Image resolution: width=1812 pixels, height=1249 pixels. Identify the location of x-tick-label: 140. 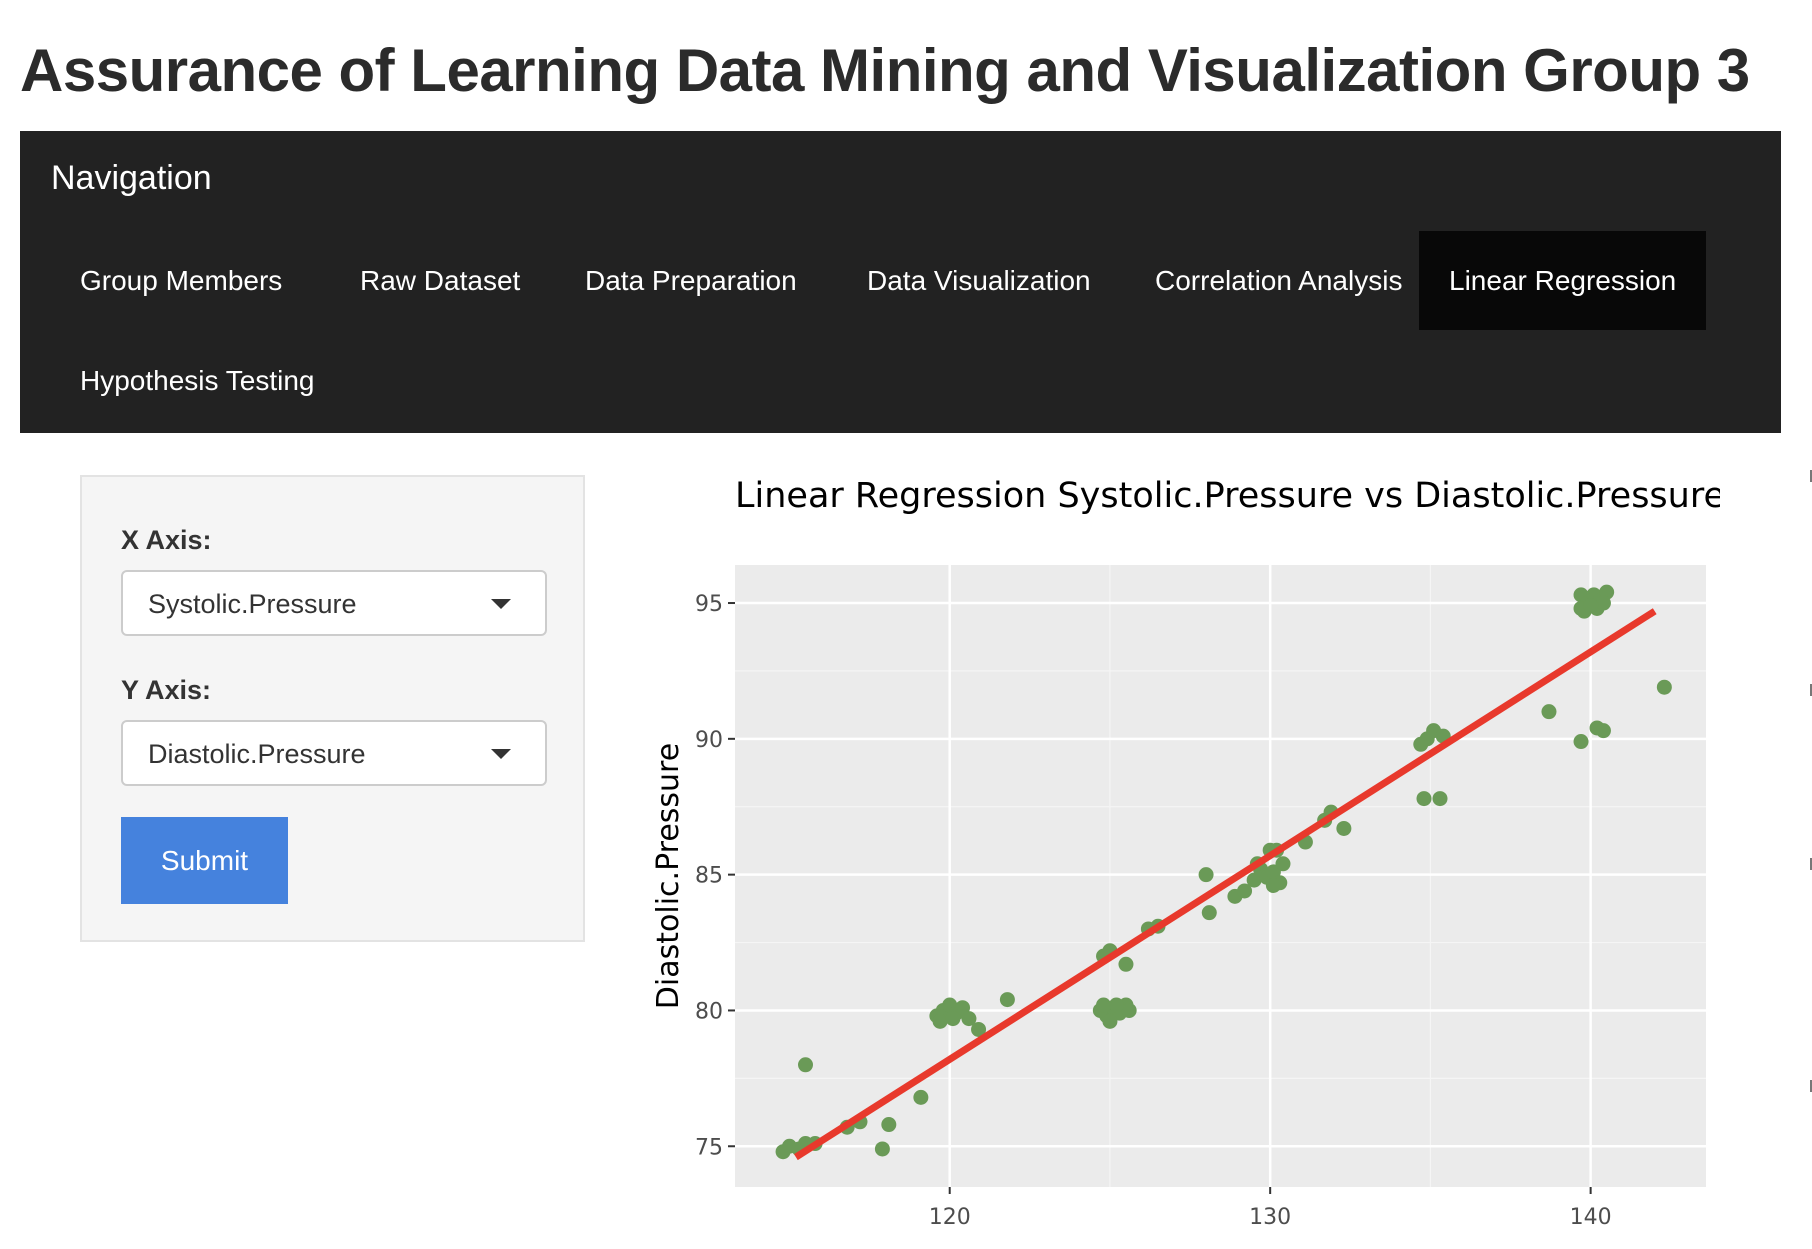
(1591, 1217).